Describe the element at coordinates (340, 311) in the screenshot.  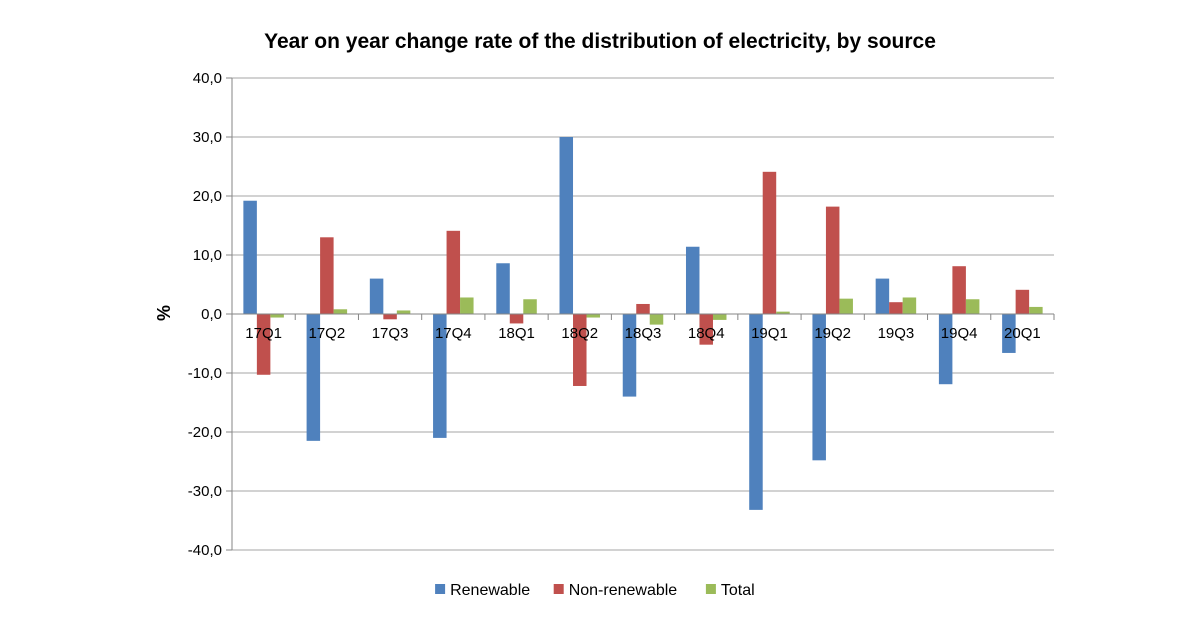
I see `bar-total-17q2` at that location.